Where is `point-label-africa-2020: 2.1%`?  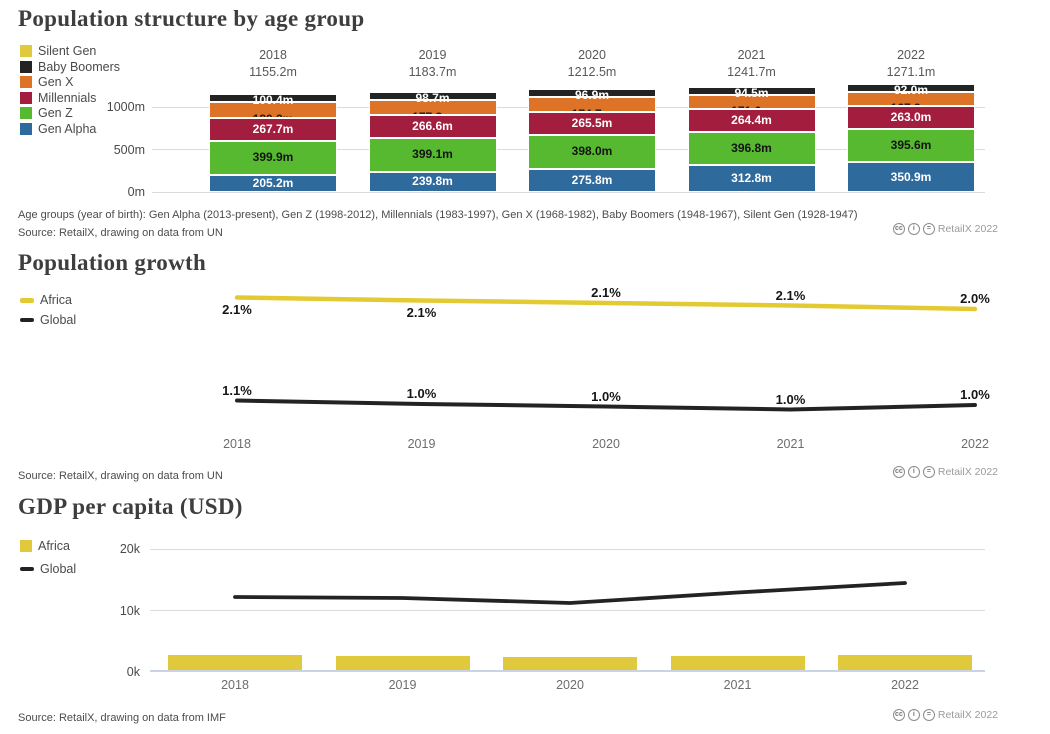 point-label-africa-2020: 2.1% is located at coordinates (606, 292).